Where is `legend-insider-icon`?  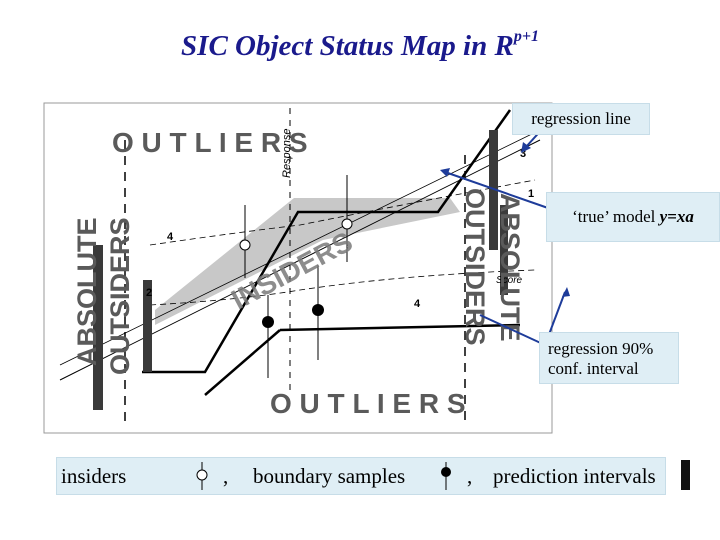 legend-insider-icon is located at coordinates (202, 476).